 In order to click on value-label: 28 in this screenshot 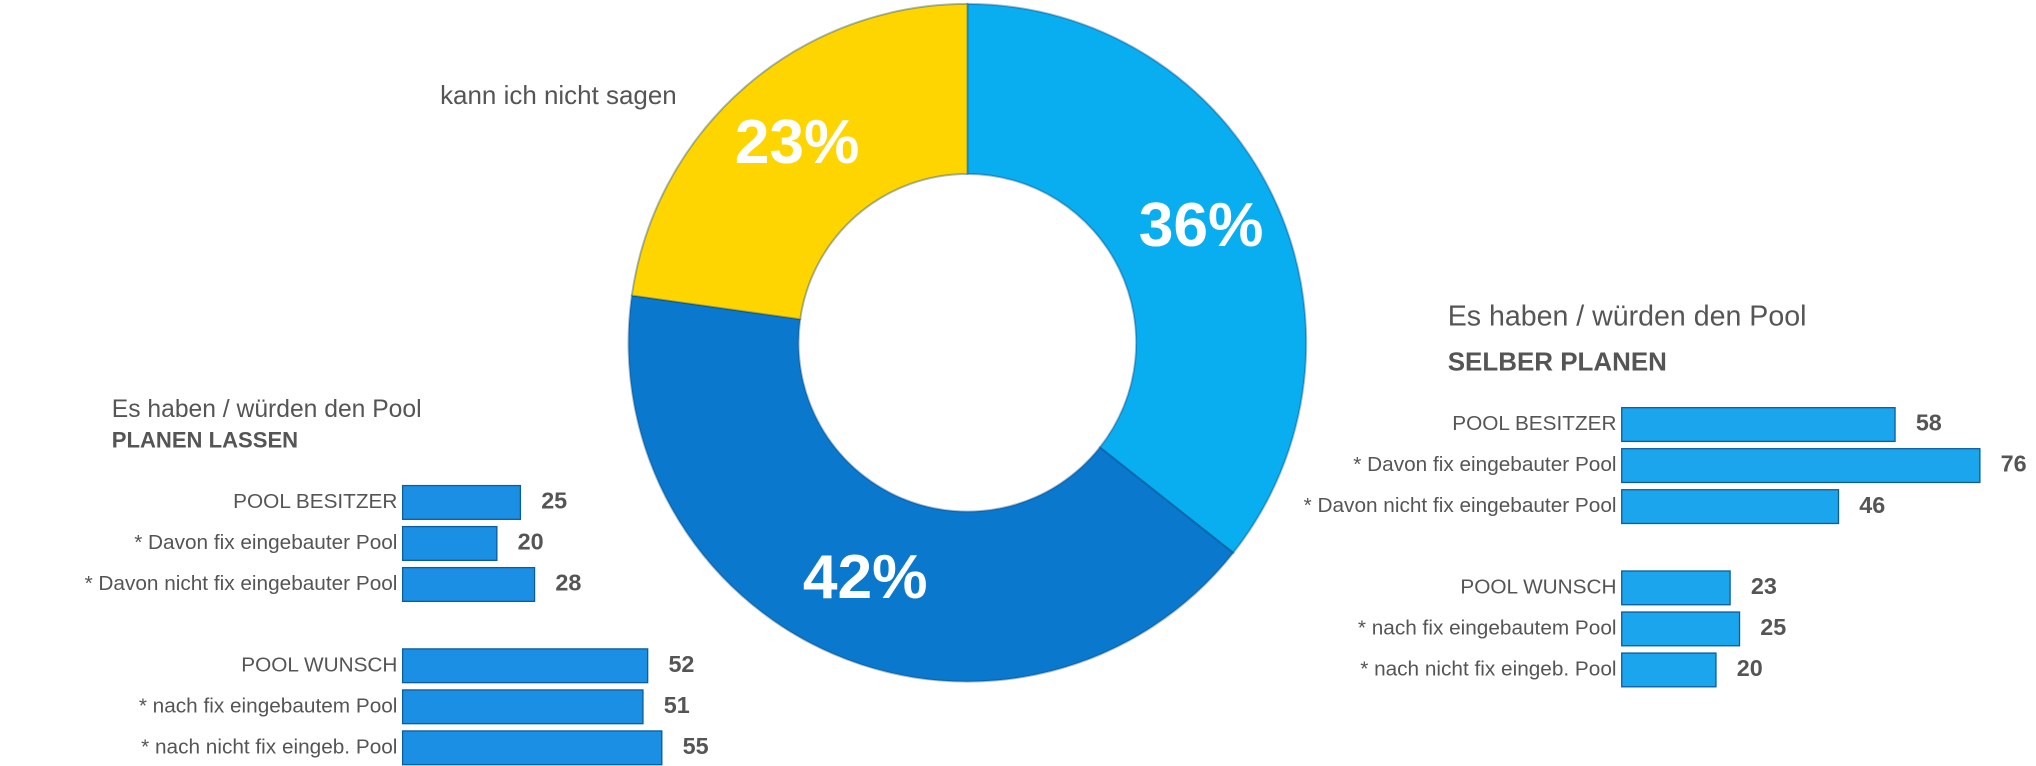, I will do `click(568, 583)`.